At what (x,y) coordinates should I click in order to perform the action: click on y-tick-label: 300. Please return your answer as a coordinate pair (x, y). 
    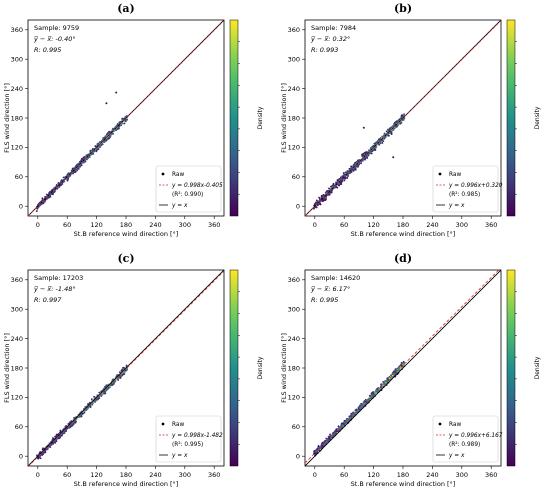
    Looking at the image, I should click on (294, 310).